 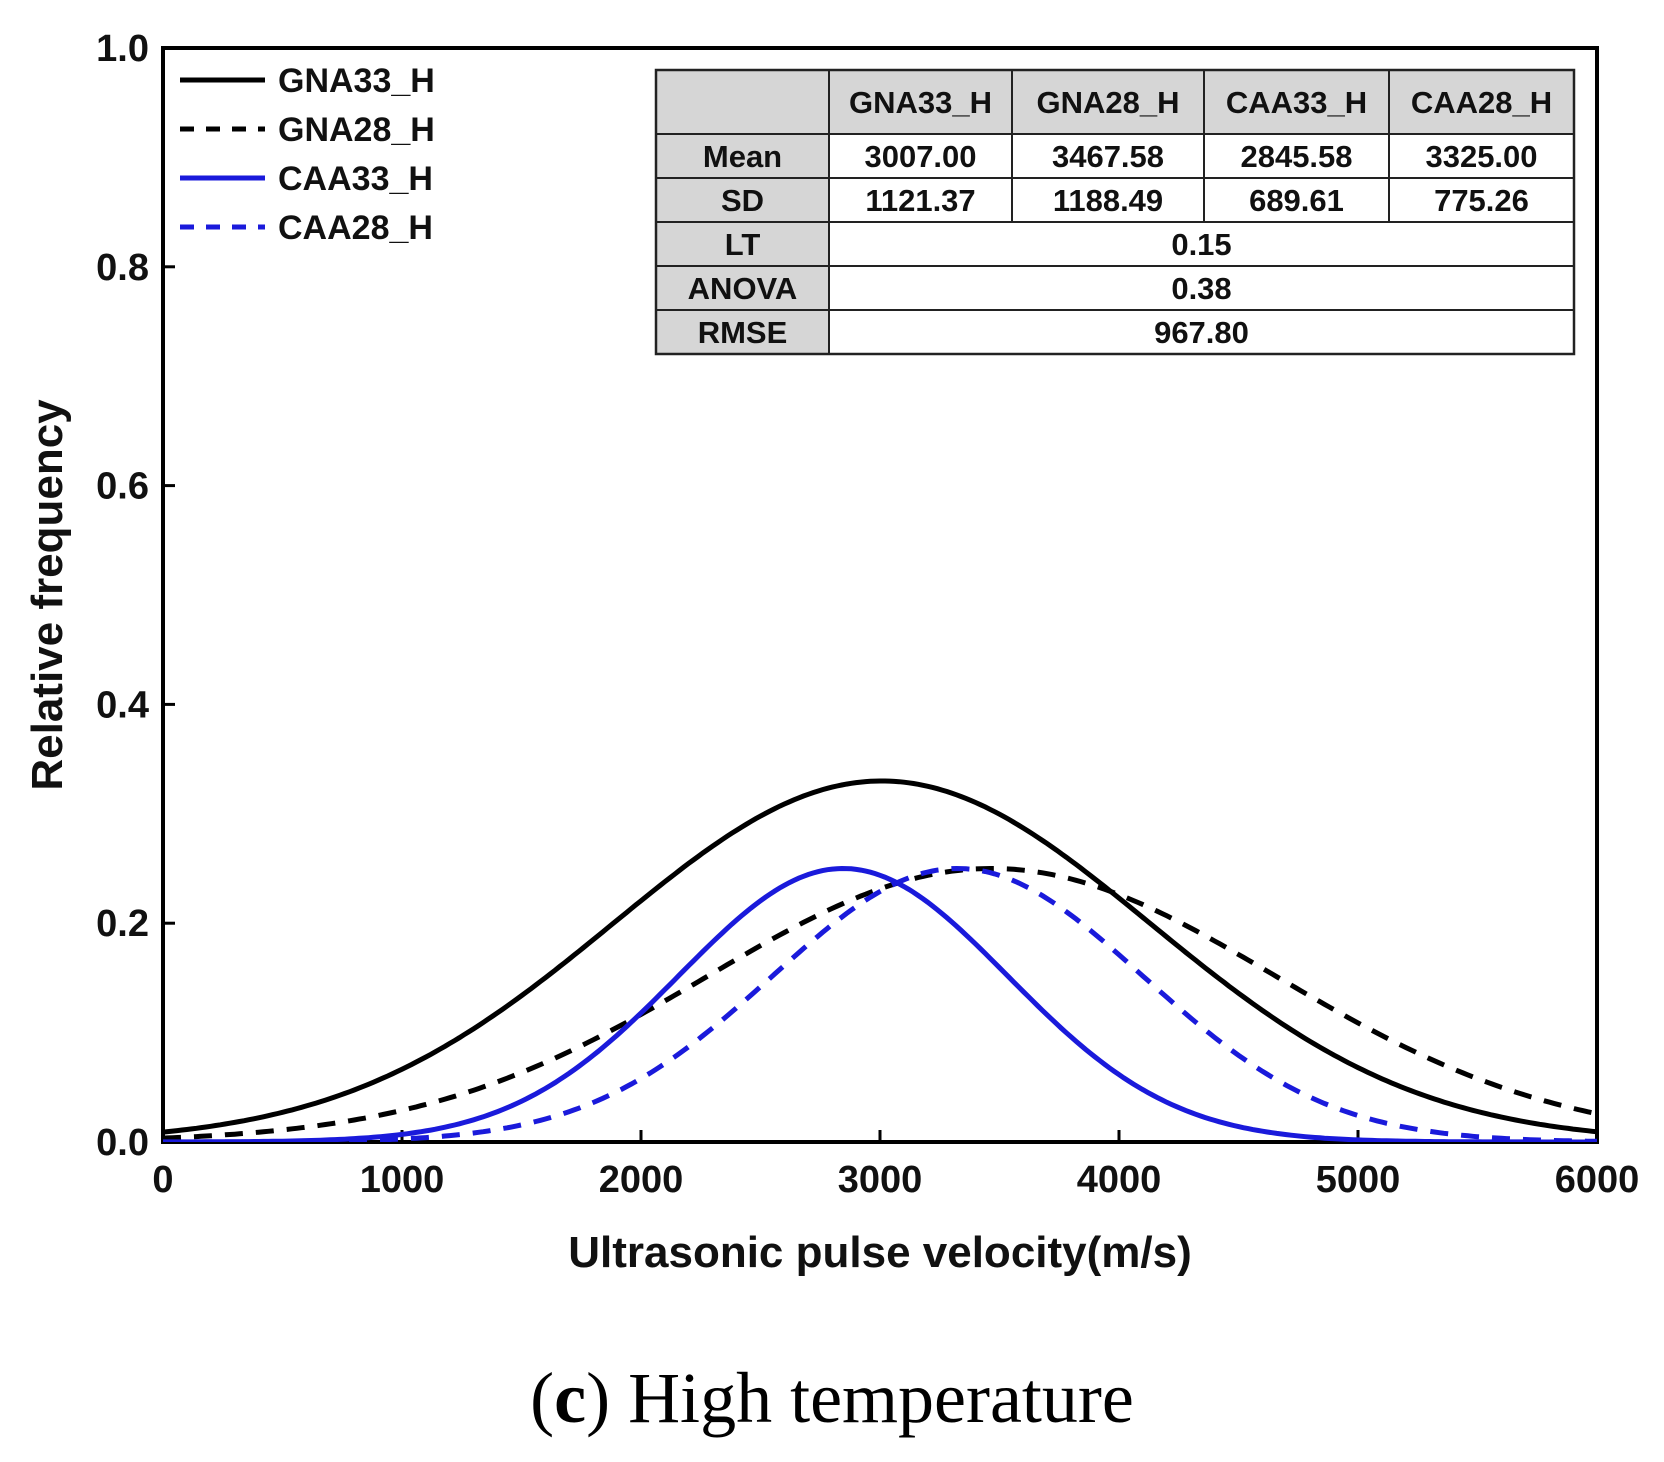 What do you see at coordinates (1201, 332) in the screenshot?
I see `table-cell-rmse: 967.80` at bounding box center [1201, 332].